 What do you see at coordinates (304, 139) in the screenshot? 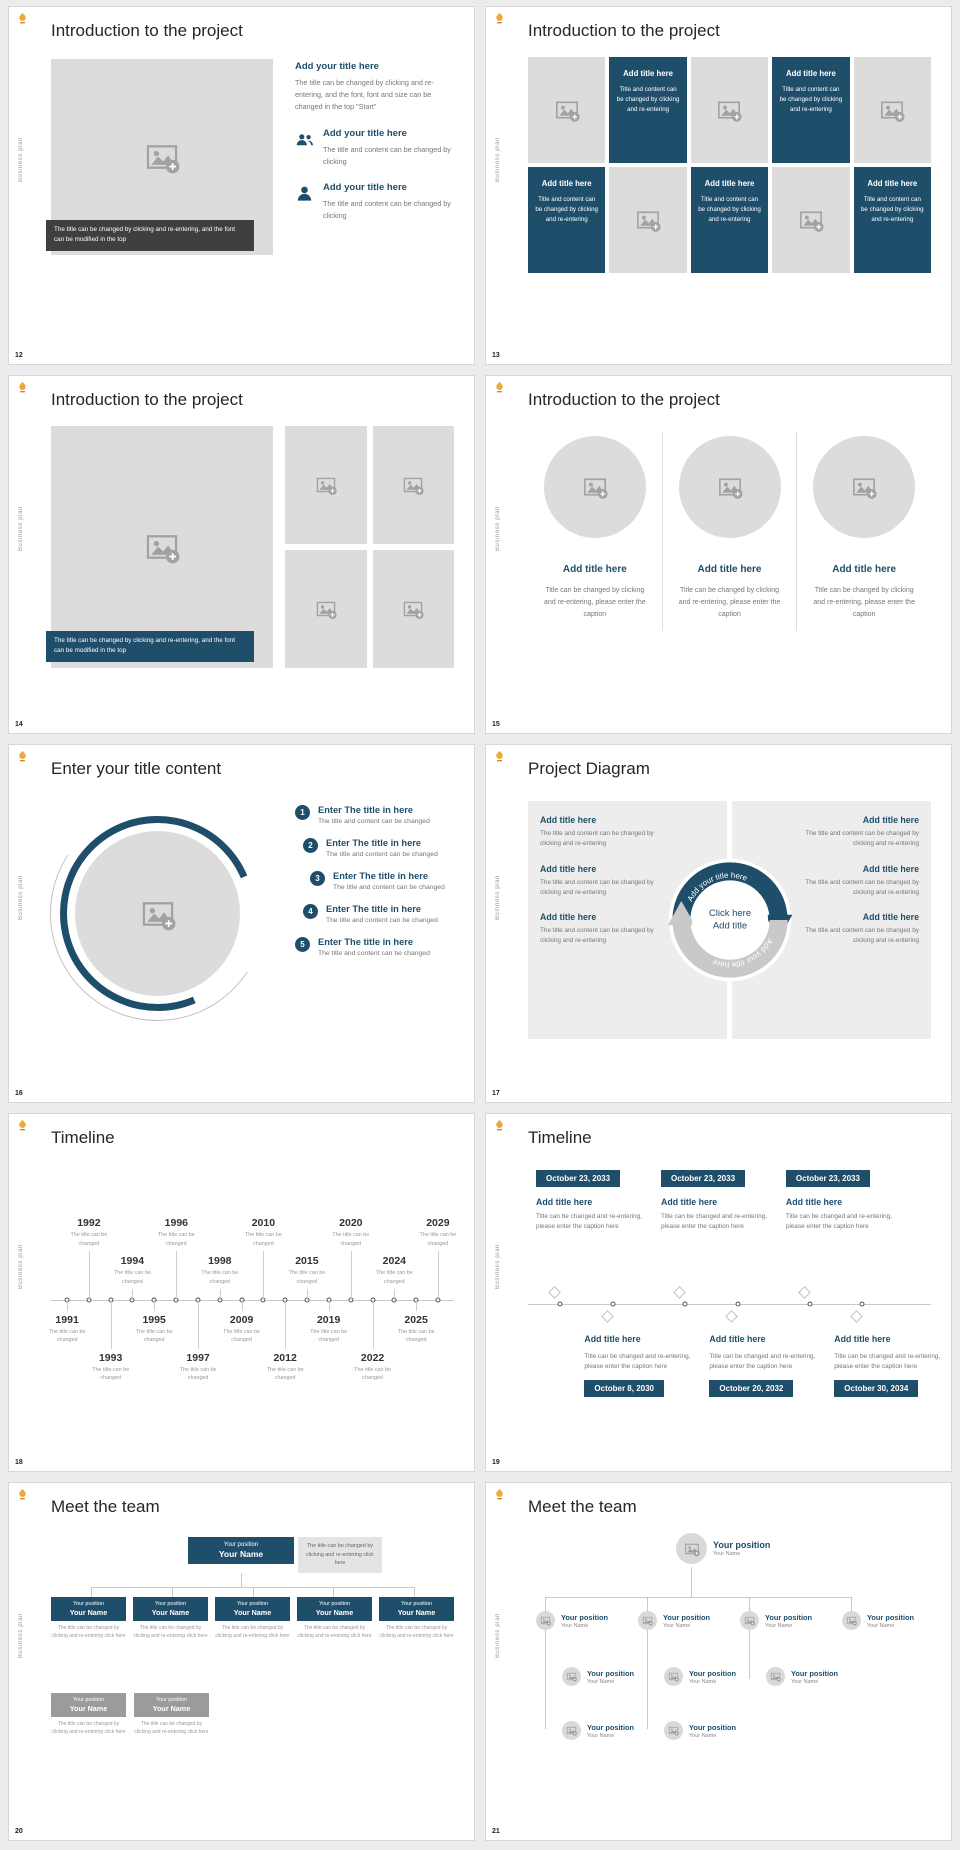
I see `people-icon` at bounding box center [304, 139].